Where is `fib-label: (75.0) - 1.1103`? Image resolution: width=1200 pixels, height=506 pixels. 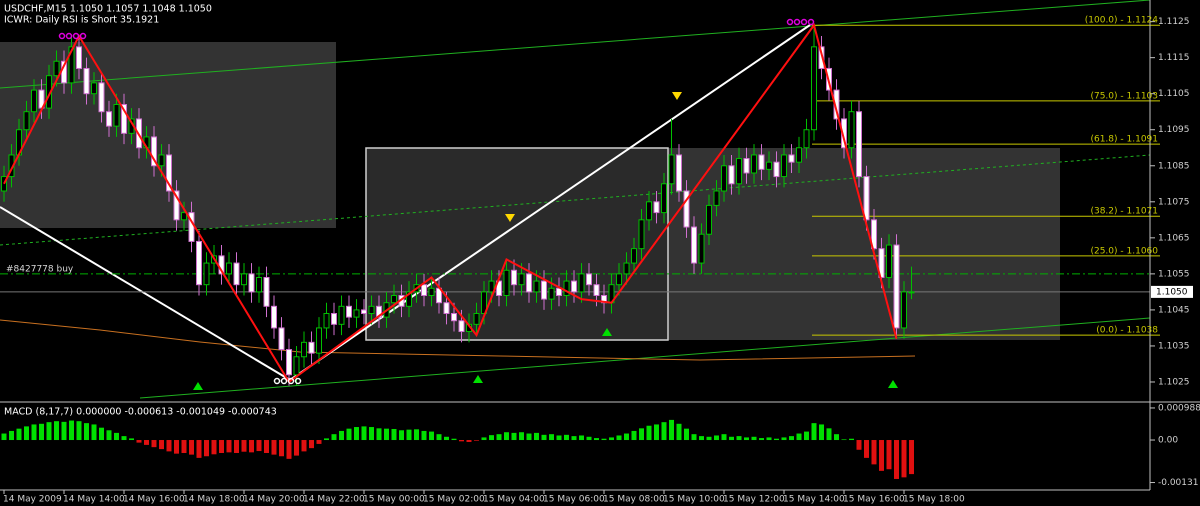
fib-label: (75.0) - 1.1103 is located at coordinates (1124, 96).